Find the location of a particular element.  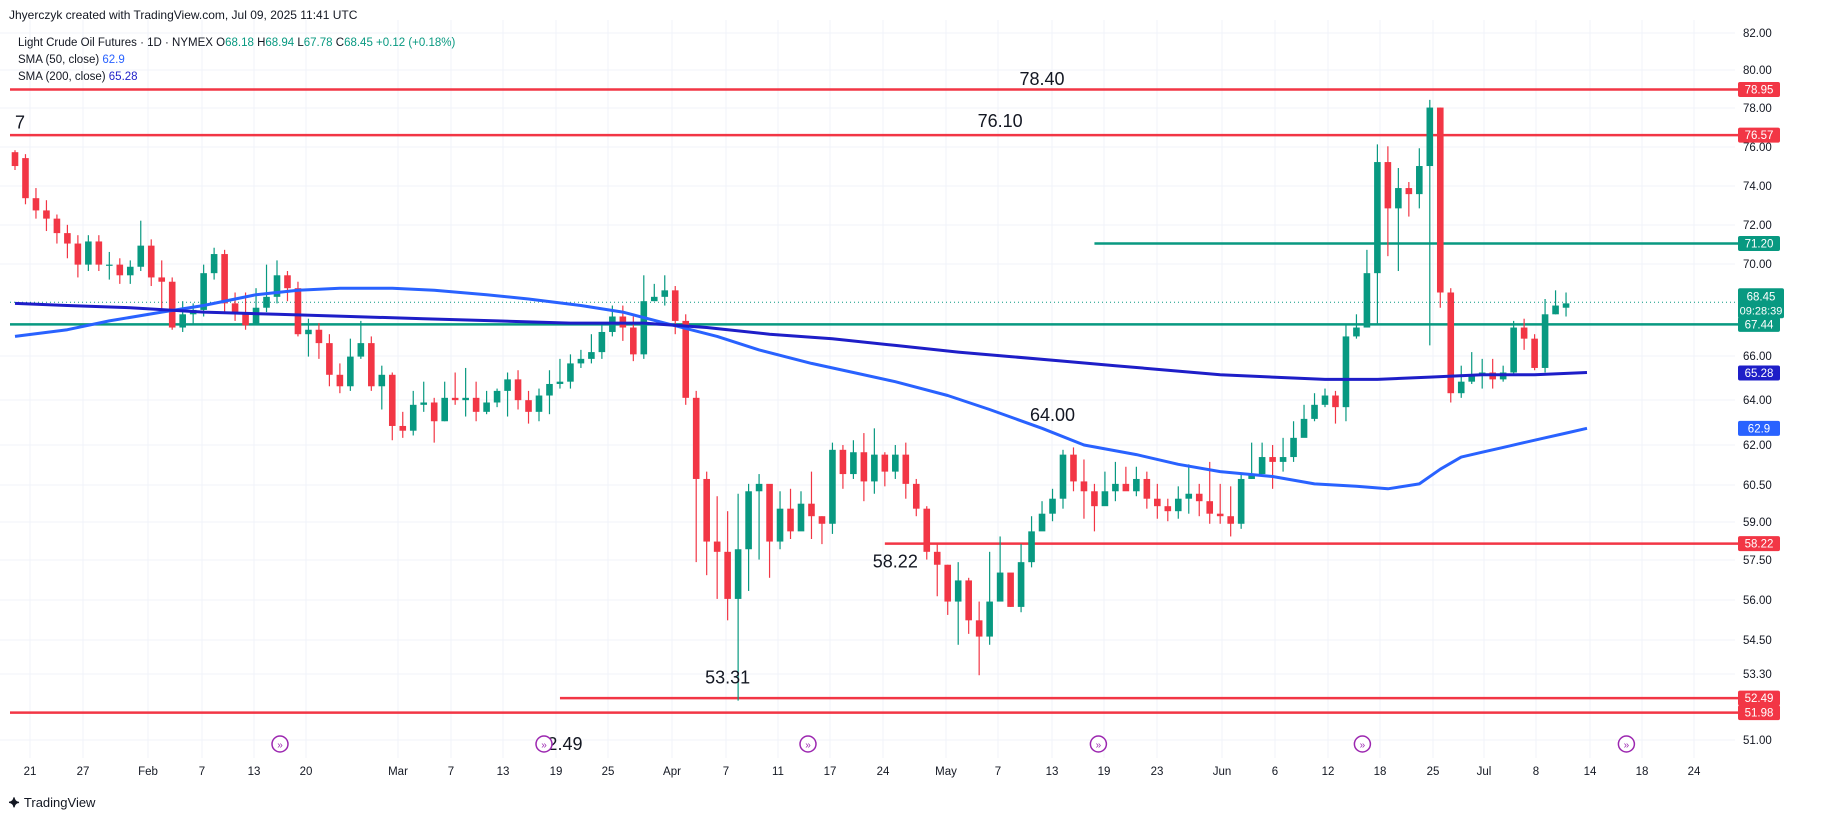

x-tick-label: 12 is located at coordinates (1328, 772).